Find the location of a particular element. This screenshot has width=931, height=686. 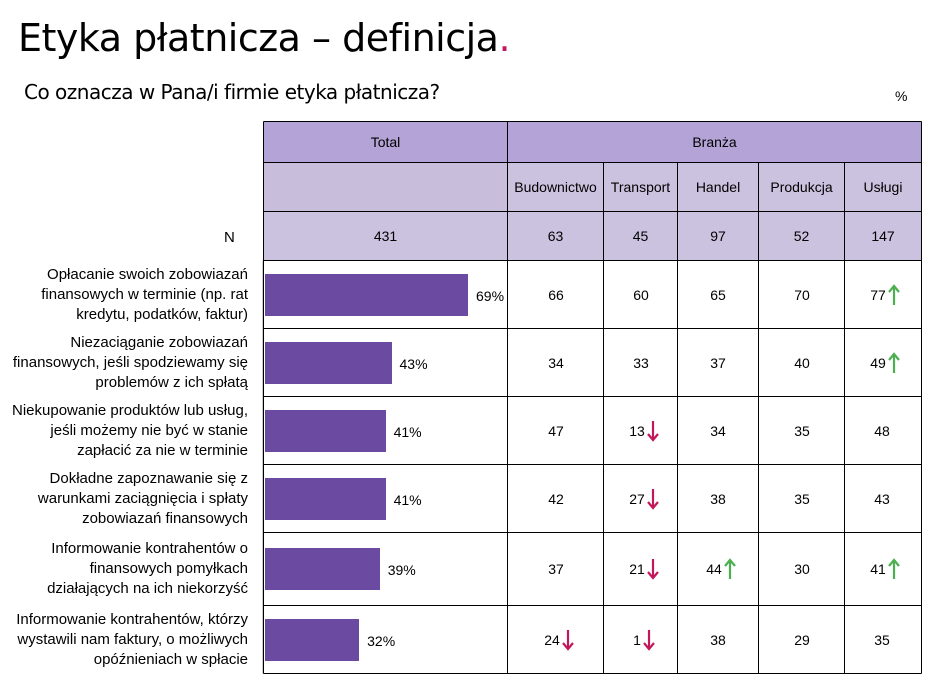

breakdown-value: 1 is located at coordinates (637, 639).